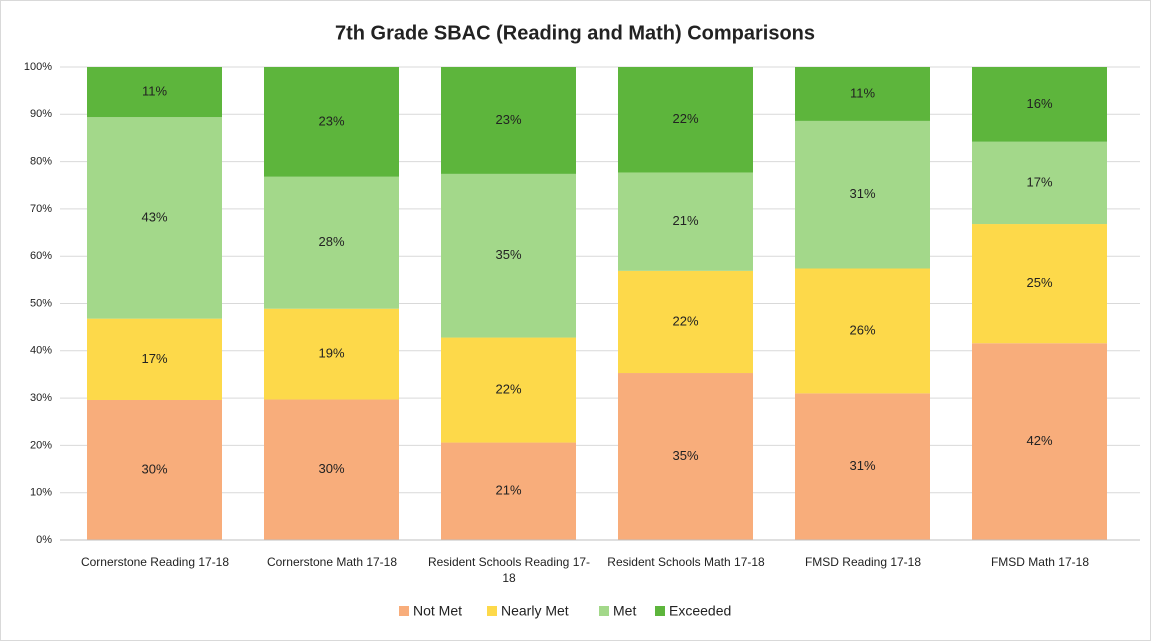  Describe the element at coordinates (41, 398) in the screenshot. I see `y-tick-label: 30%` at that location.